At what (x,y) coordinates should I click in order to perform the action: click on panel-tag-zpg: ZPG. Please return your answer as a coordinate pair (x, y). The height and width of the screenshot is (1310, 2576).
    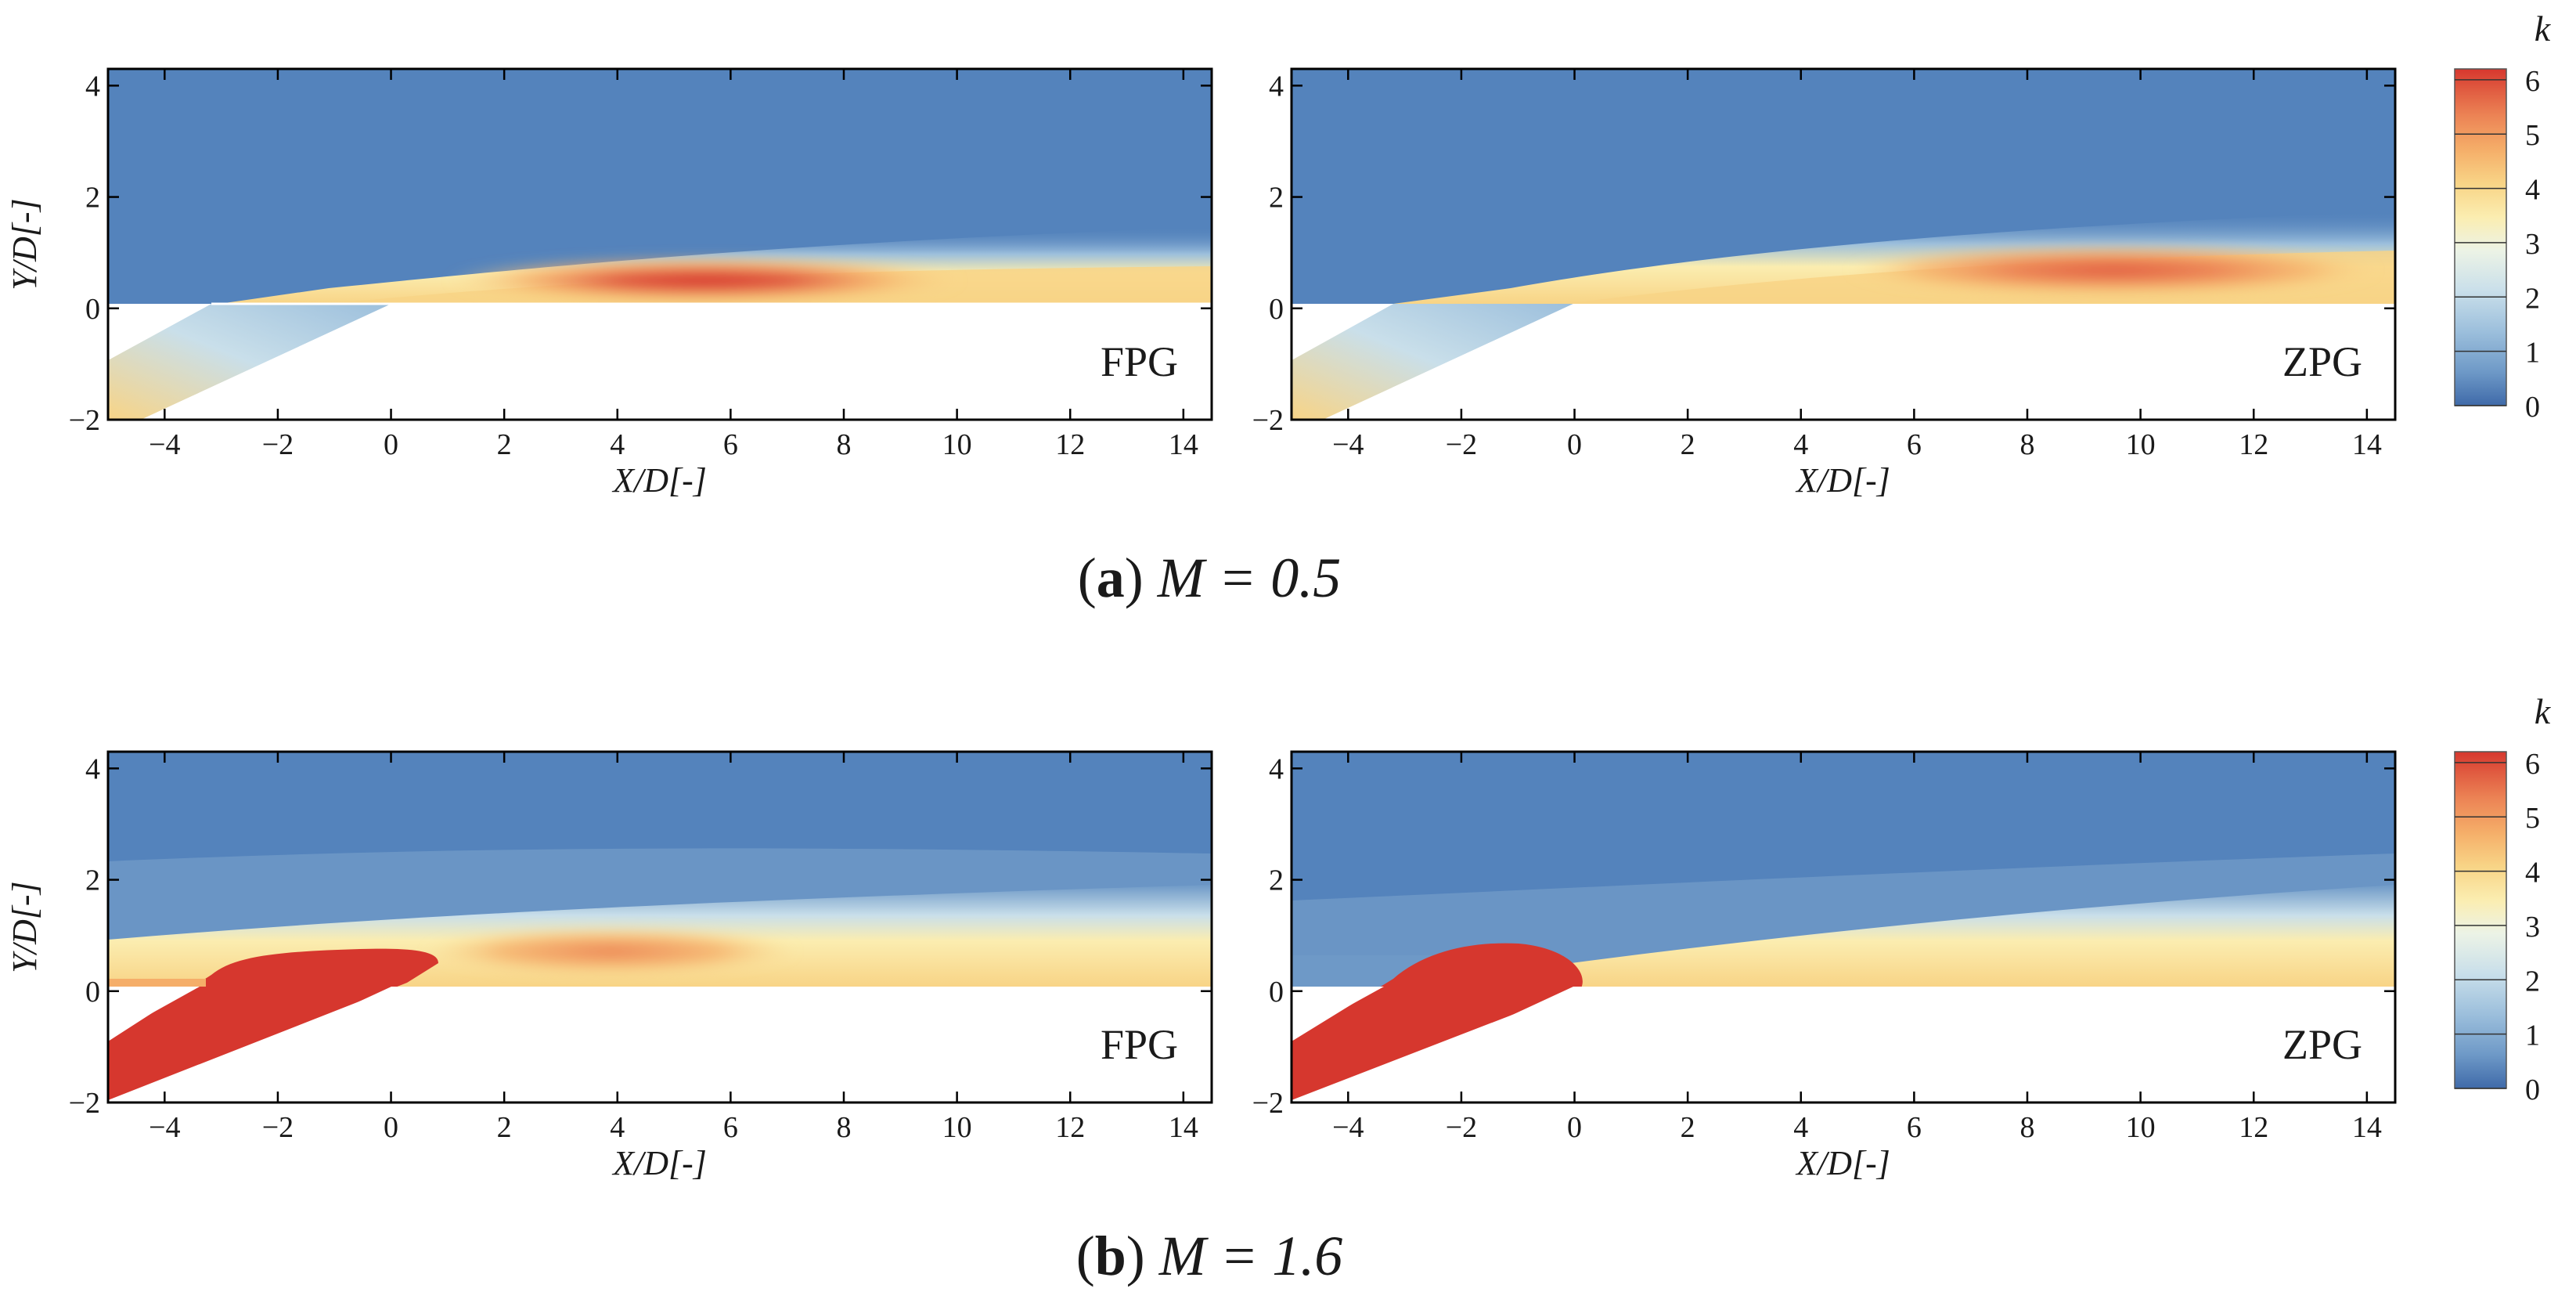
    Looking at the image, I should click on (2322, 1044).